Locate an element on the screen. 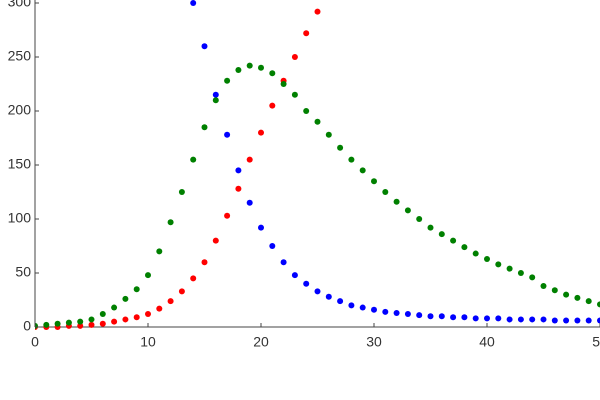  y-tick-label: 300 is located at coordinates (20, 5).